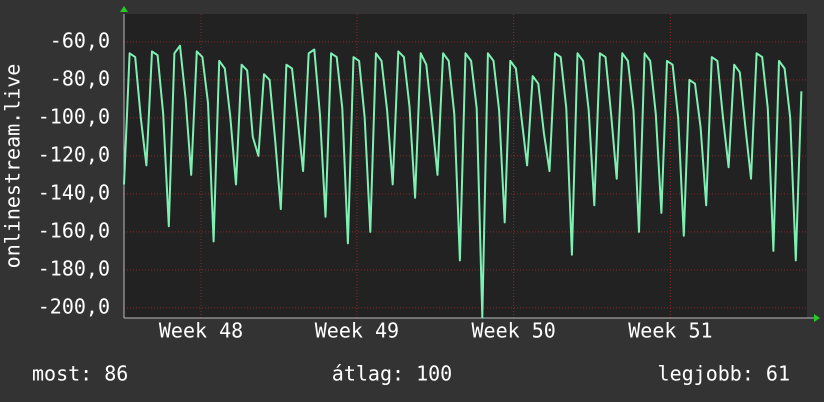 The height and width of the screenshot is (402, 824). I want to click on footer-average: átlag: 100, so click(392, 374).